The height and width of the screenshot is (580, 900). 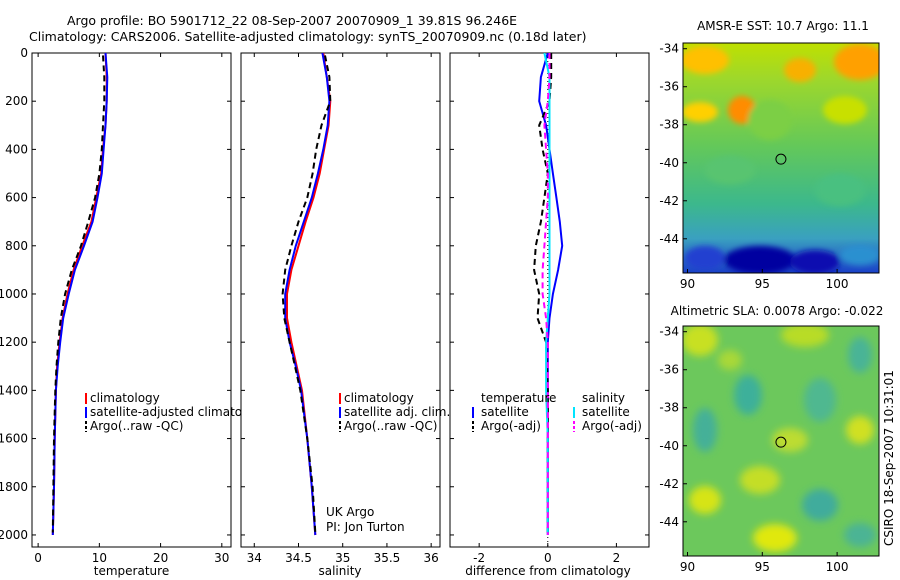 What do you see at coordinates (777, 311) in the screenshot?
I see `map-sla-title: Altimetric SLA: 0.0078 Argo: -0.022` at bounding box center [777, 311].